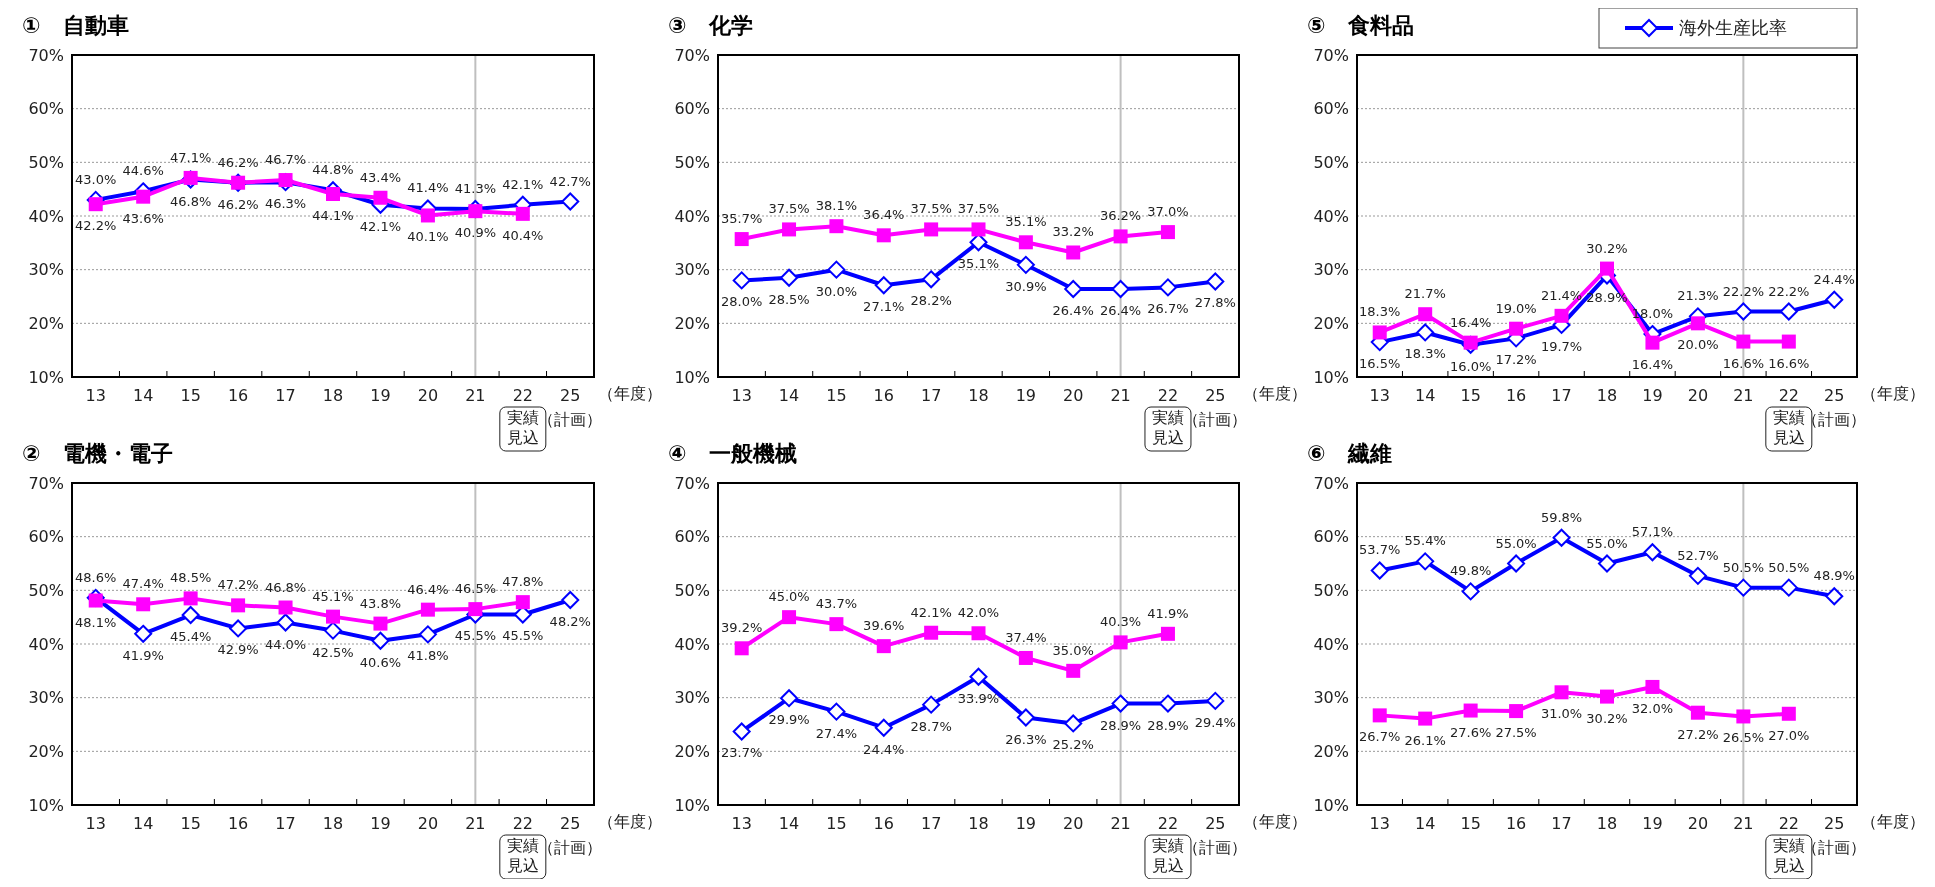 The width and height of the screenshot is (1935, 887). I want to click on data-label: 27.8%, so click(1215, 303).